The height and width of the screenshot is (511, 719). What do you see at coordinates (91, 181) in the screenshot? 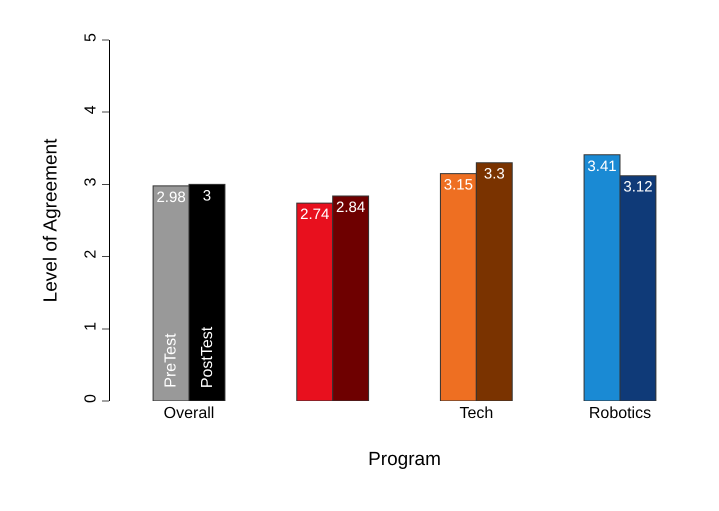
I see `y-tick-label: 3` at bounding box center [91, 181].